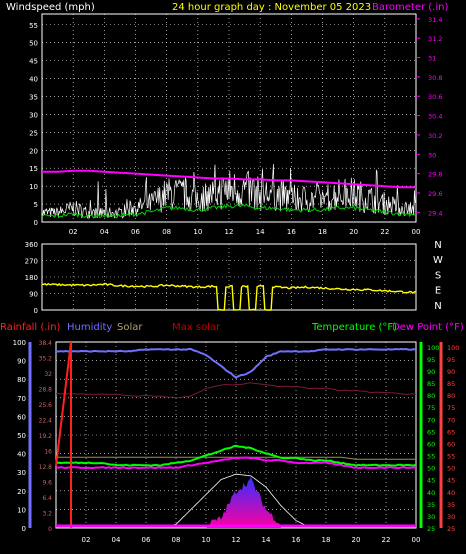 Image resolution: width=466 pixels, height=554 pixels. What do you see at coordinates (21, 417) in the screenshot?
I see `humidity-tick-label: 60` at bounding box center [21, 417].